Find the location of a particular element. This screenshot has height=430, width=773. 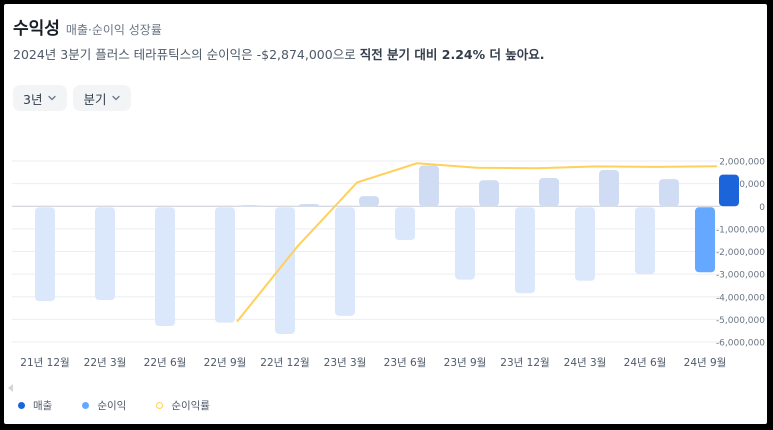

x-tick-label: 23년 12월 is located at coordinates (524, 363).